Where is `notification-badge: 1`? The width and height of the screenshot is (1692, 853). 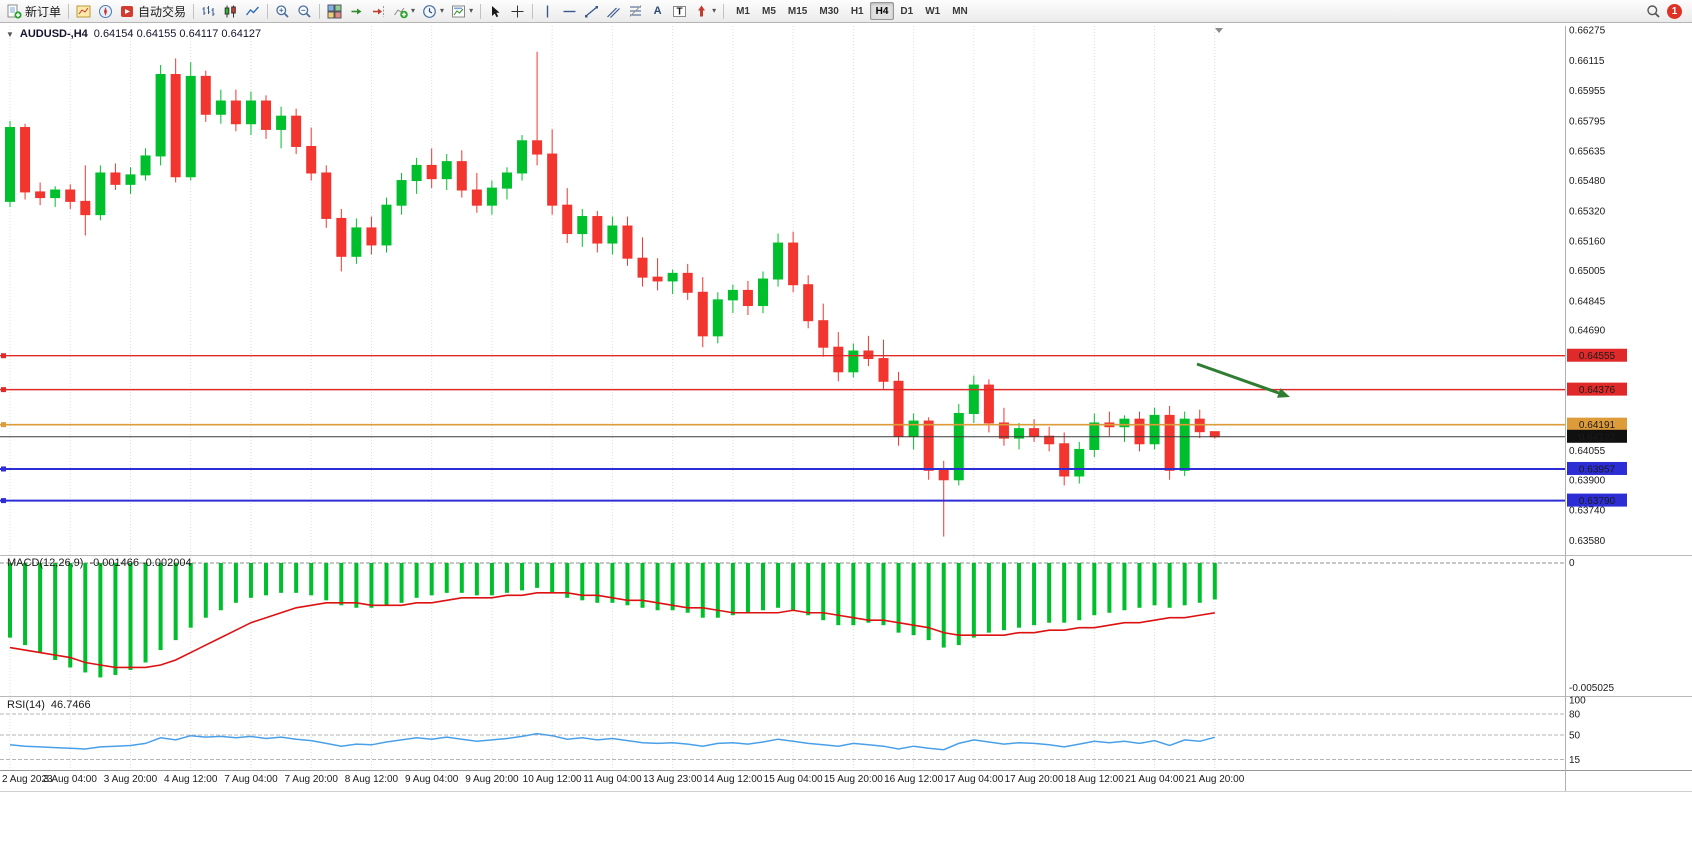
notification-badge: 1 is located at coordinates (1674, 11).